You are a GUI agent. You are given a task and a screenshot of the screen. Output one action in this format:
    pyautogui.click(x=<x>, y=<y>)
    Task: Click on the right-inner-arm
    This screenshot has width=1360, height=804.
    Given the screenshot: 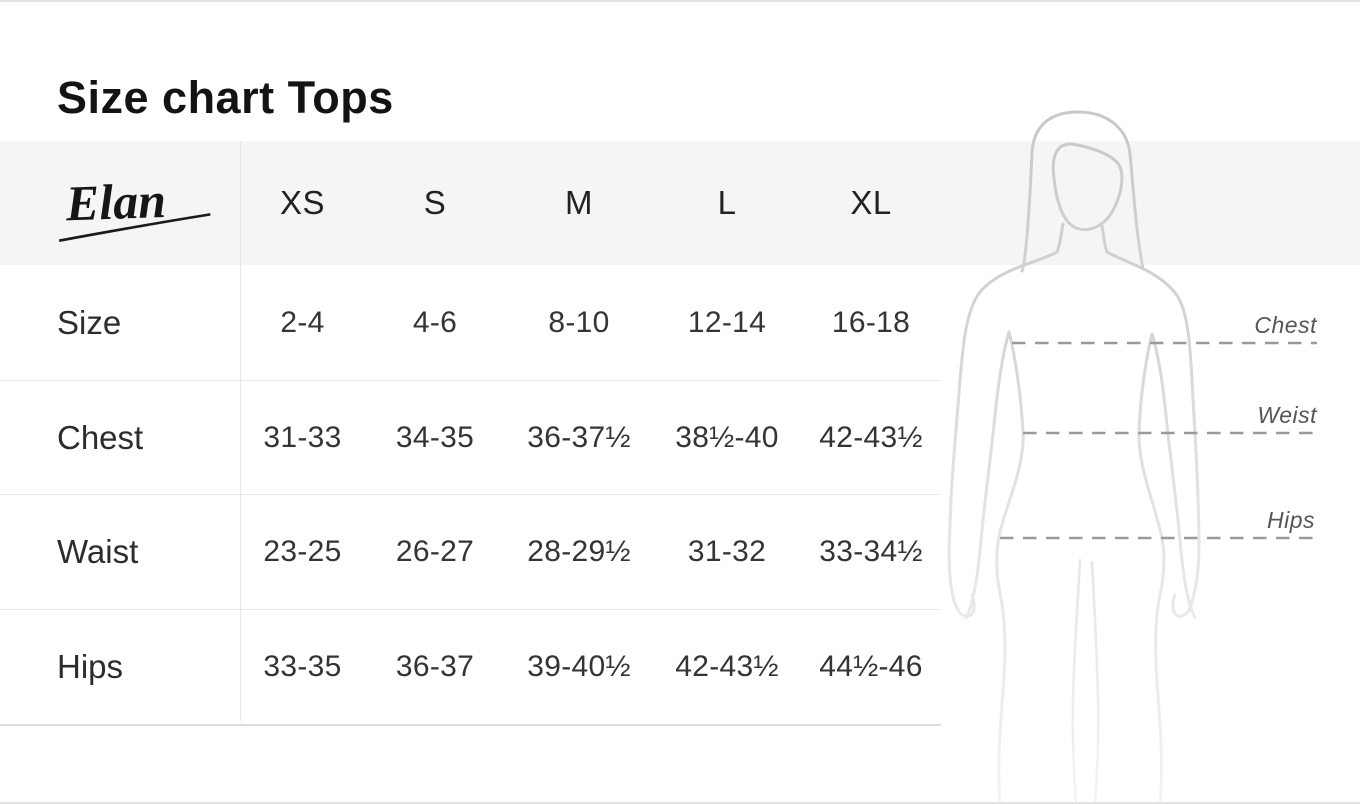 What is the action you would take?
    pyautogui.click(x=1173, y=476)
    